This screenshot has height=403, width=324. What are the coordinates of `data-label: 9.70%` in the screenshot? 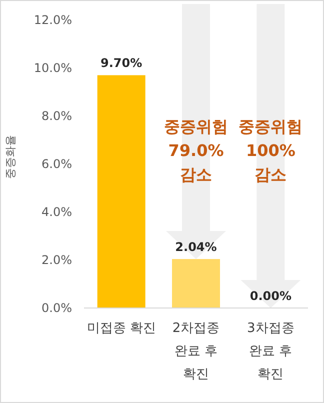 It's located at (121, 63).